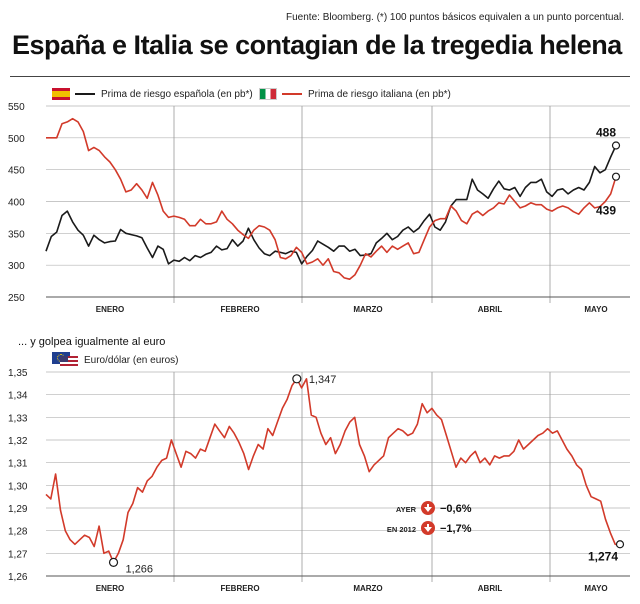 This screenshot has height=604, width=640. What do you see at coordinates (16, 266) in the screenshot?
I see `y-tick-label: 300` at bounding box center [16, 266].